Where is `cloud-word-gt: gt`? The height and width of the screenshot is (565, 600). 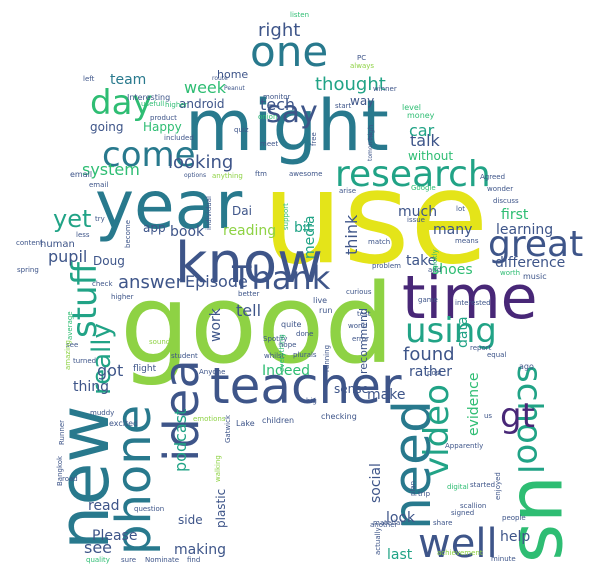 cloud-word-gt: gt is located at coordinates (517, 416).